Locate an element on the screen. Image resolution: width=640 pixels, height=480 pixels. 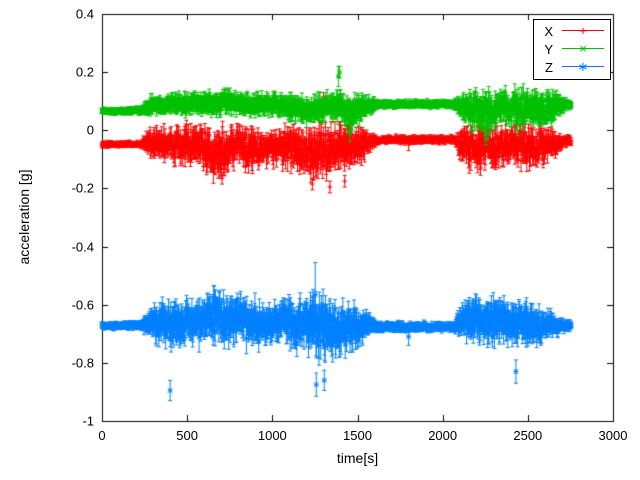
y-tick-label: 0.4 is located at coordinates (84, 14).